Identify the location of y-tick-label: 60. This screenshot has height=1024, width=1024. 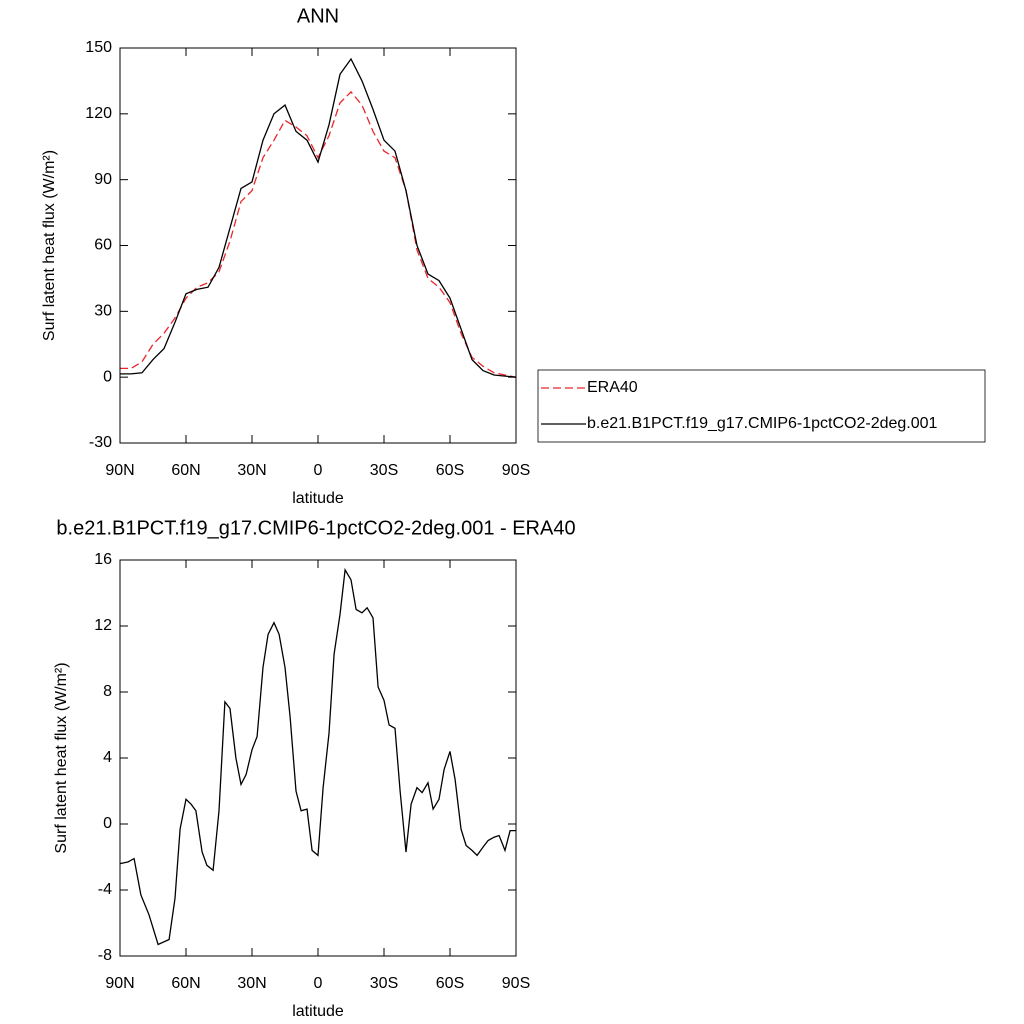
(103, 245).